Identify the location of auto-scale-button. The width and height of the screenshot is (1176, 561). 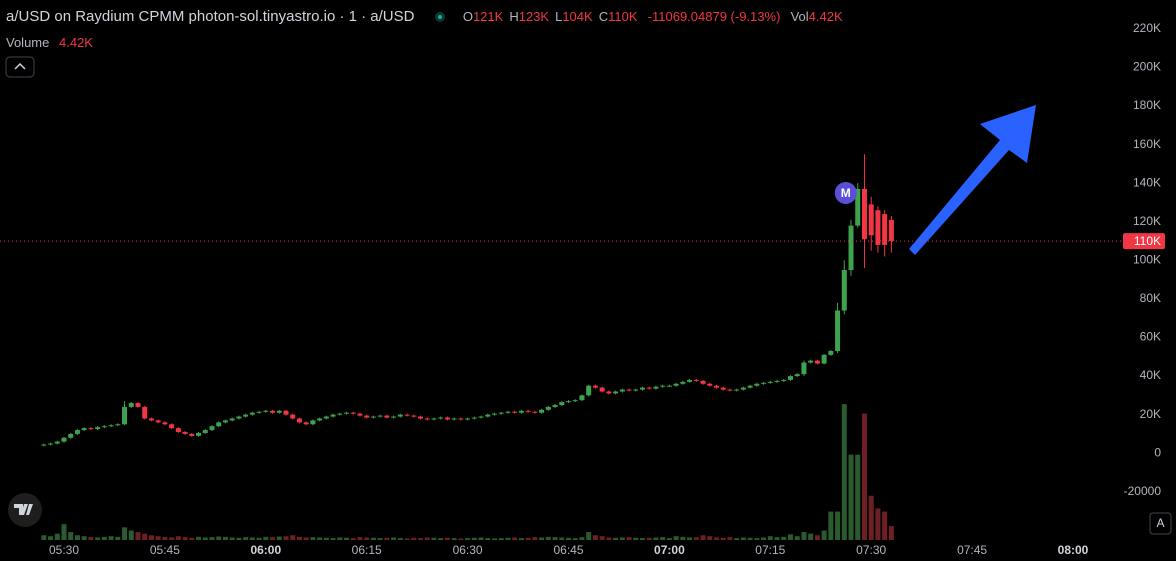
(1160, 523).